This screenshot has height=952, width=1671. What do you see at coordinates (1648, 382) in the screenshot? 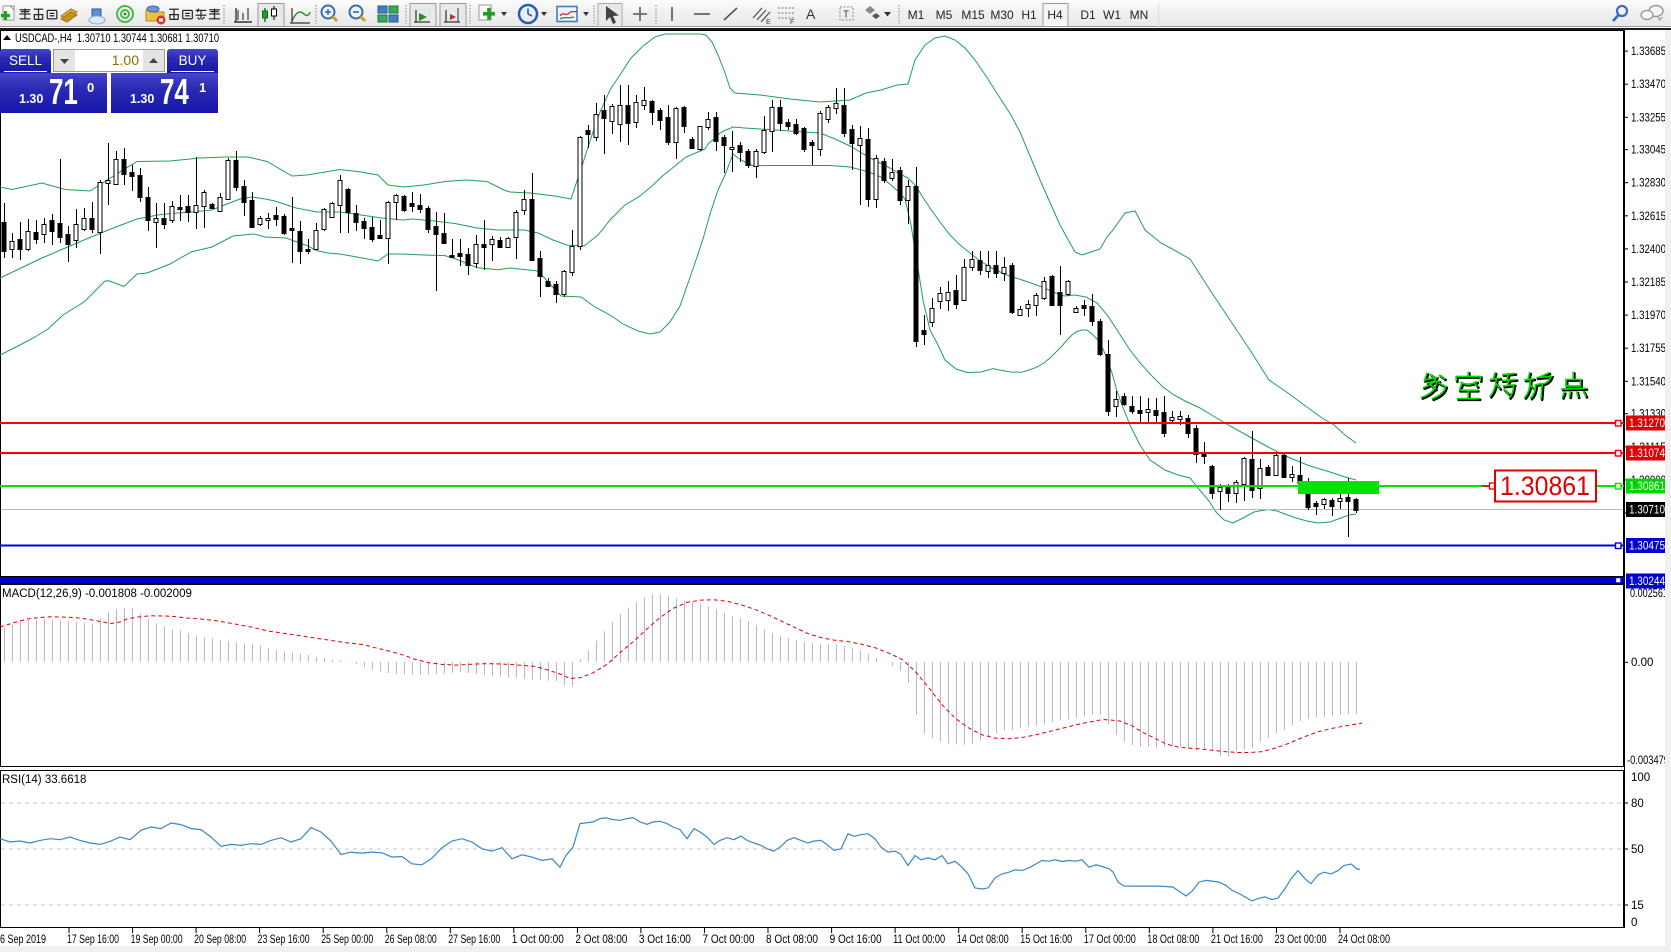
I see `svg-text: 1.31540` at bounding box center [1648, 382].